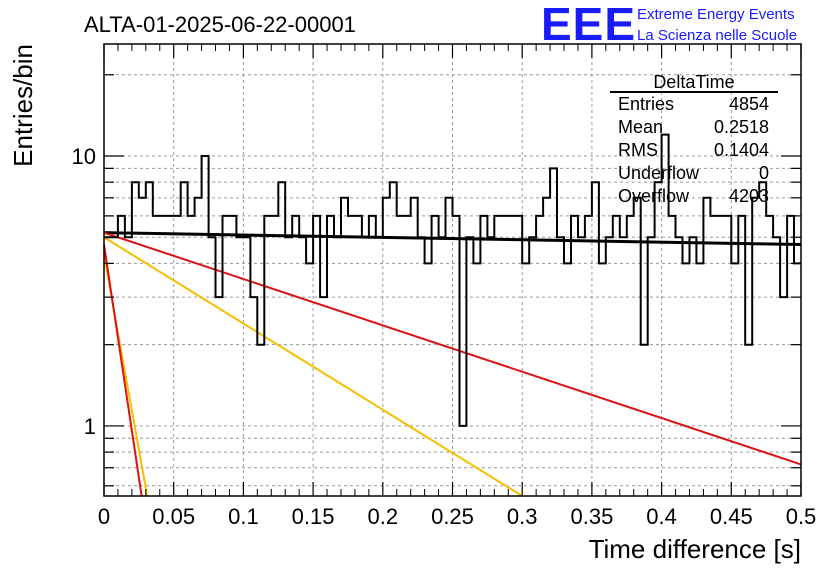  What do you see at coordinates (591, 516) in the screenshot?
I see `x-tick-label: 0.35` at bounding box center [591, 516].